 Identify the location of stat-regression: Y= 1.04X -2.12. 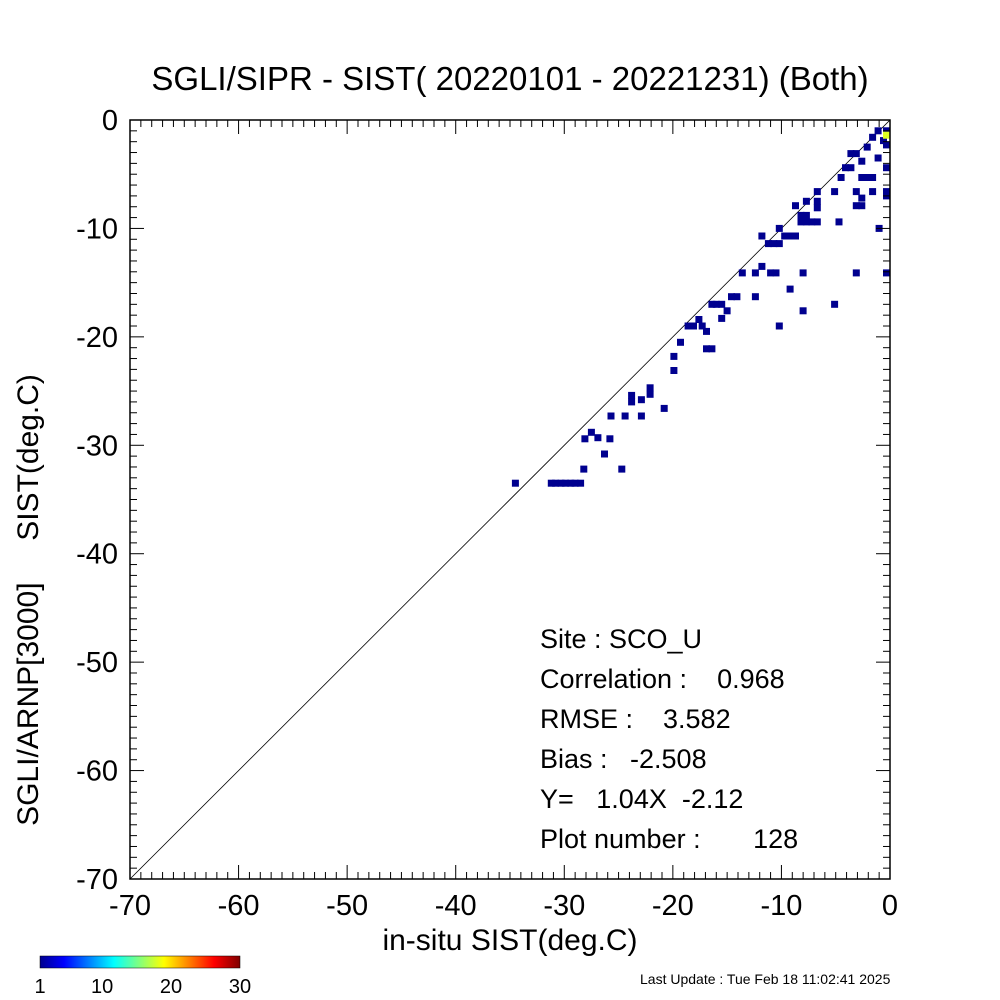
(641, 799).